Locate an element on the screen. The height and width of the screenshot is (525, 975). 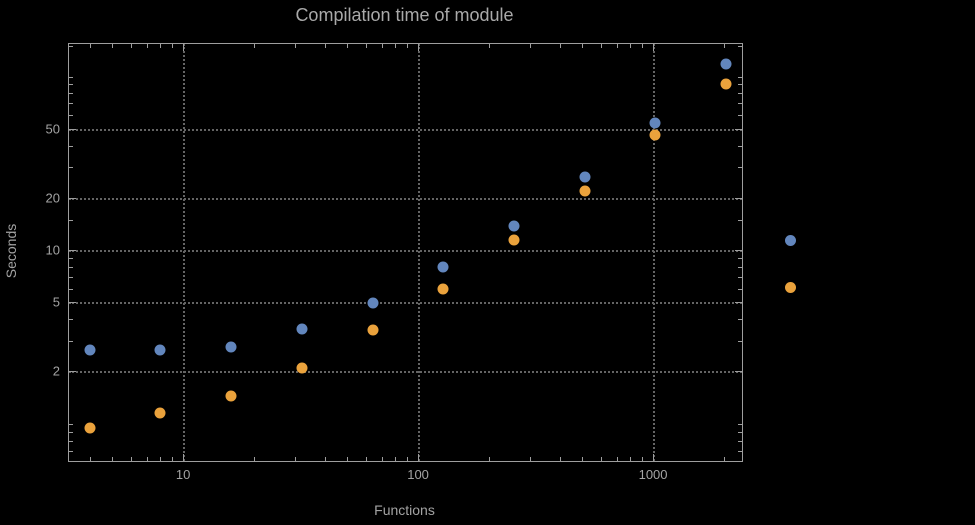
chart-title: Compilation time of module is located at coordinates (404, 15).